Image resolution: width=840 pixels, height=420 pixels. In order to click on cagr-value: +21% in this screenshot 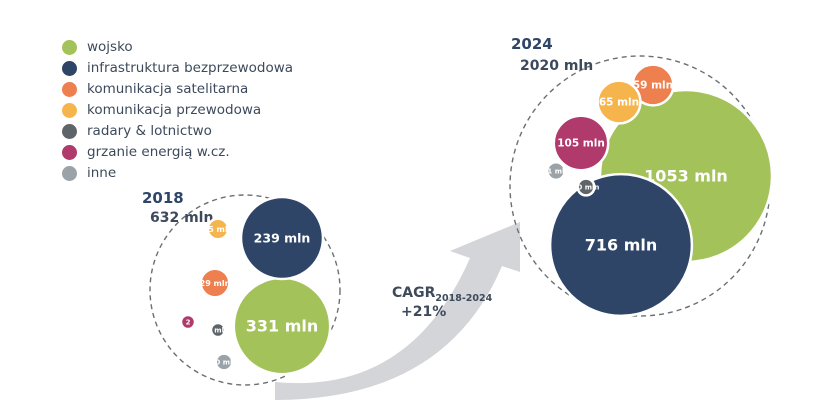, I will do `click(423, 312)`.